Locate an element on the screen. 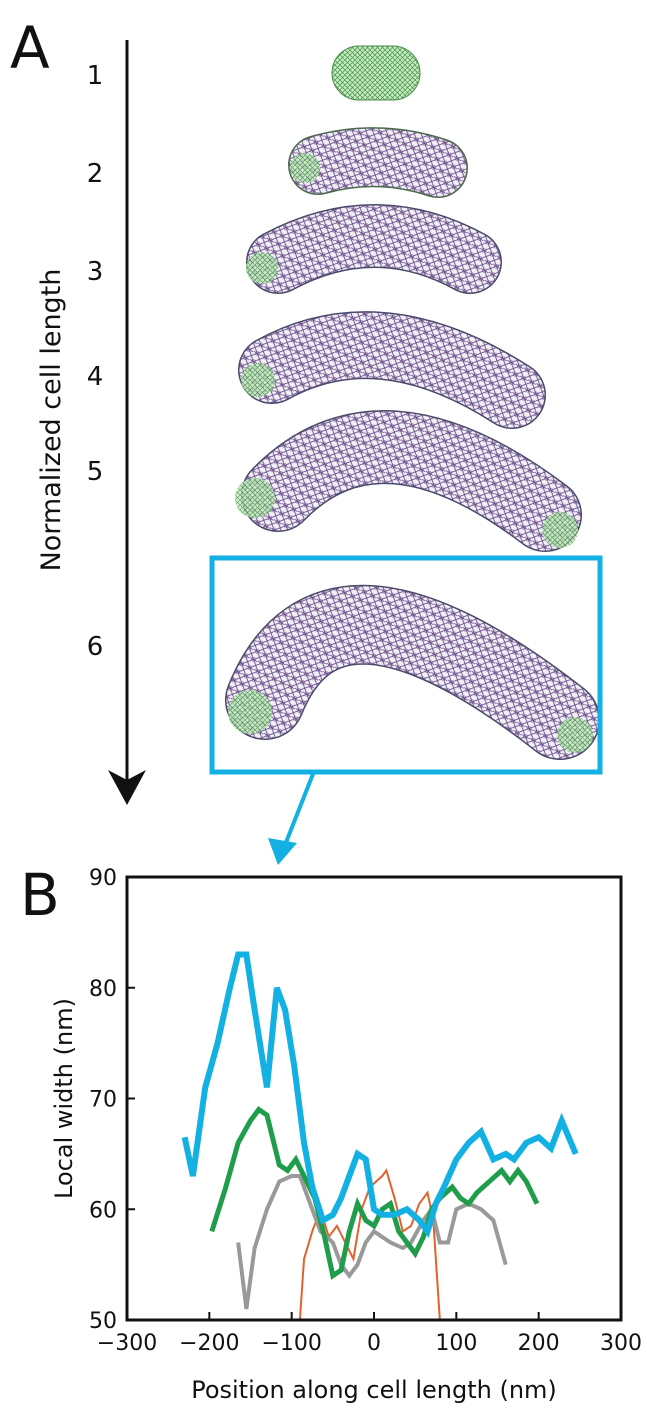 The width and height of the screenshot is (647, 1416). stage-label: 6 is located at coordinates (95, 647).